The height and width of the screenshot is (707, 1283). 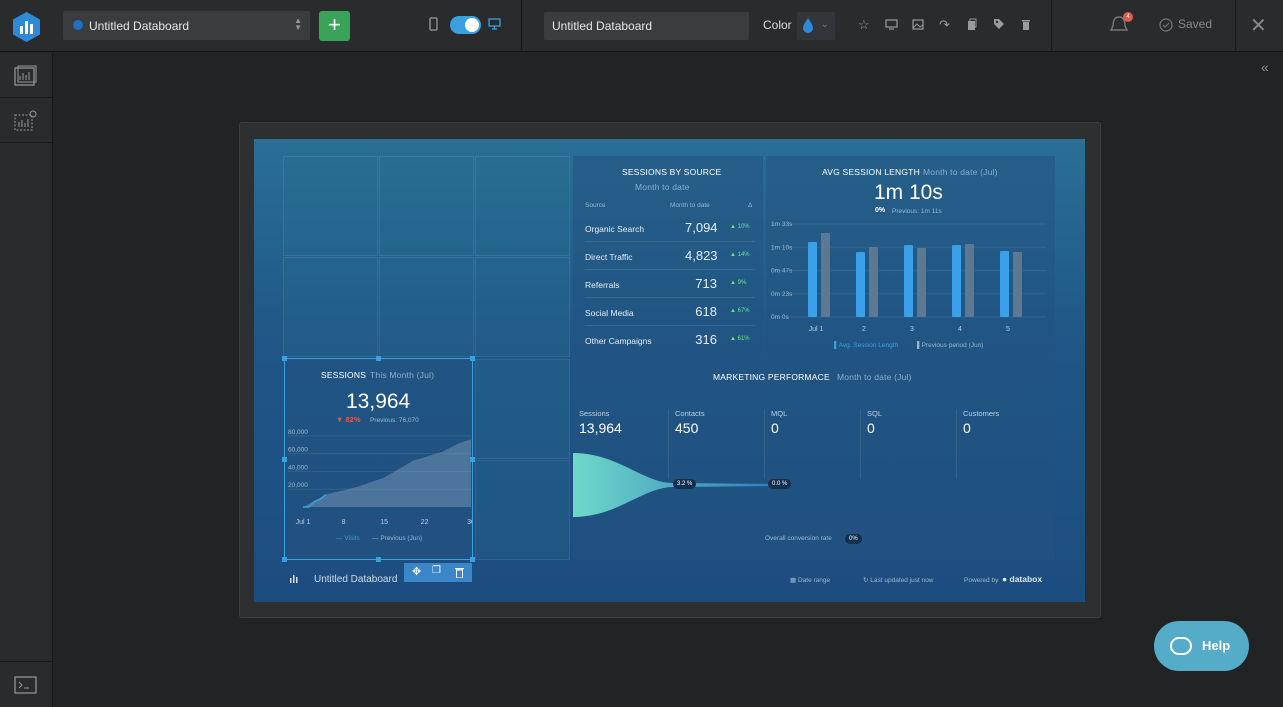 I want to click on legend-current: ▌Avg. Session Length, so click(x=866, y=345).